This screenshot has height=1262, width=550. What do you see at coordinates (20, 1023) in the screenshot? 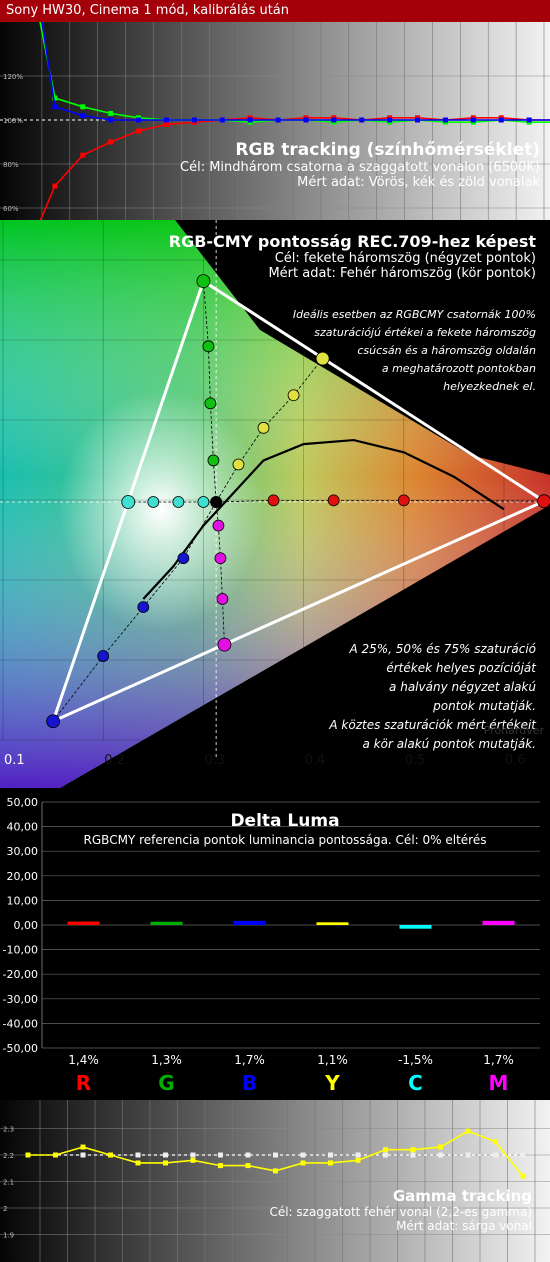
I see `luma-y-tick: -40,00` at bounding box center [20, 1023].